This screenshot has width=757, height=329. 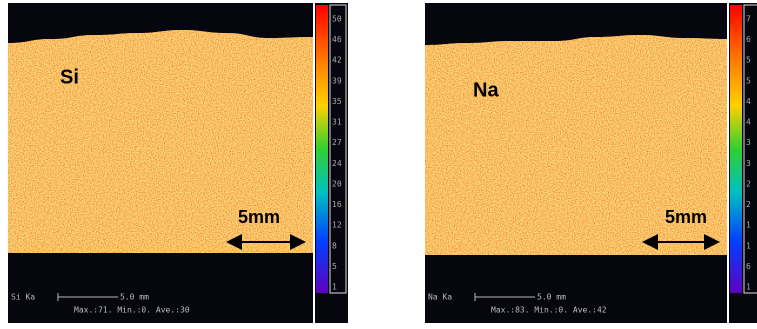 What do you see at coordinates (748, 19) in the screenshot?
I see `colorbar-label: 7` at bounding box center [748, 19].